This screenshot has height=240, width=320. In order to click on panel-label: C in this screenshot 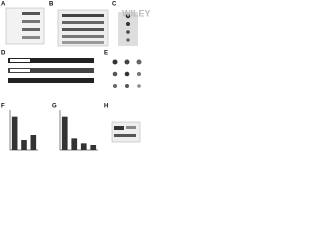, I will do `click(114, 5)`.